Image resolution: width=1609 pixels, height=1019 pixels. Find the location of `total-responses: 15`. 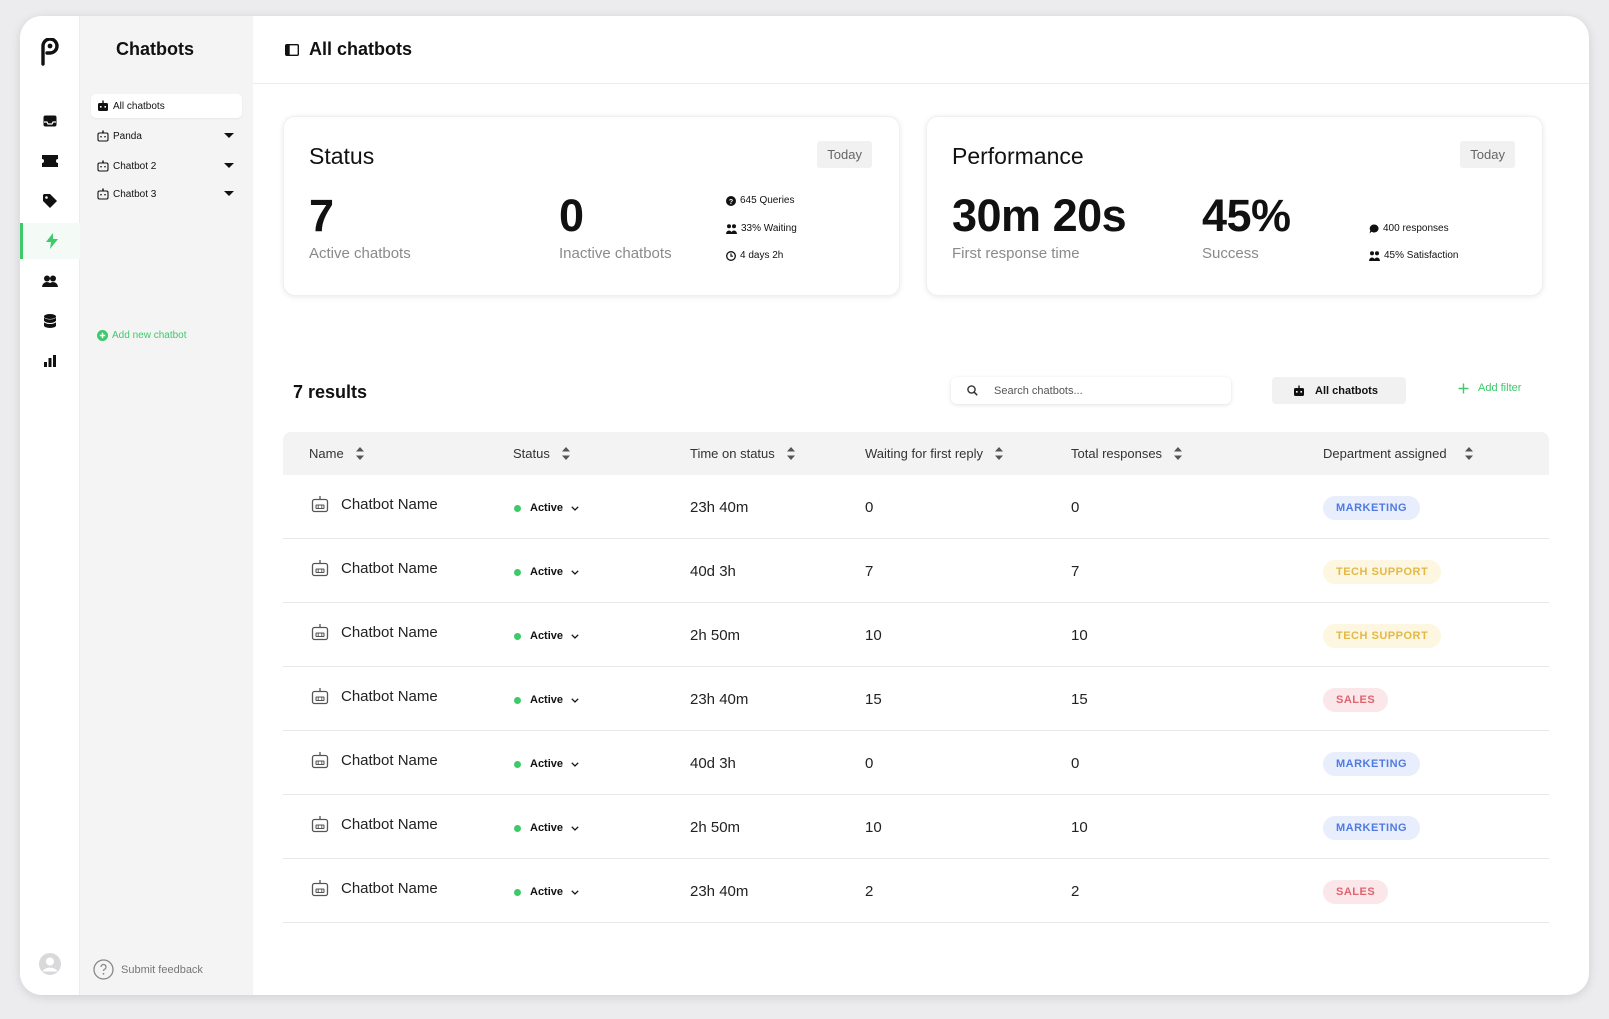

total-responses: 15 is located at coordinates (1079, 699).